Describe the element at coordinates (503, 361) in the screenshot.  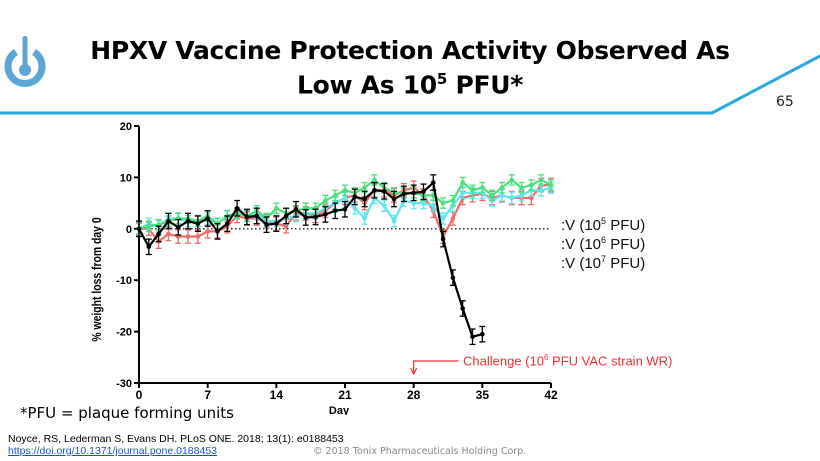
I see `annotation-text: Challenge (10` at that location.